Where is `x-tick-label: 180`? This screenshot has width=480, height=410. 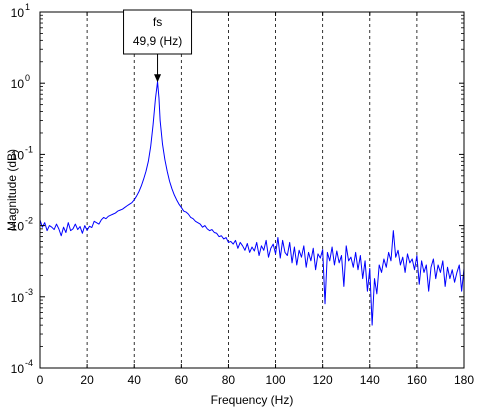 x-tick-label: 180 is located at coordinates (464, 380).